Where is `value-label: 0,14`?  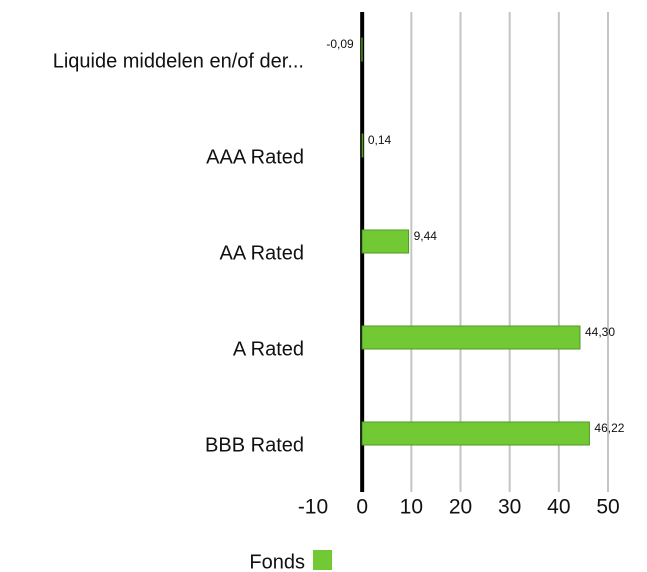 value-label: 0,14 is located at coordinates (380, 140).